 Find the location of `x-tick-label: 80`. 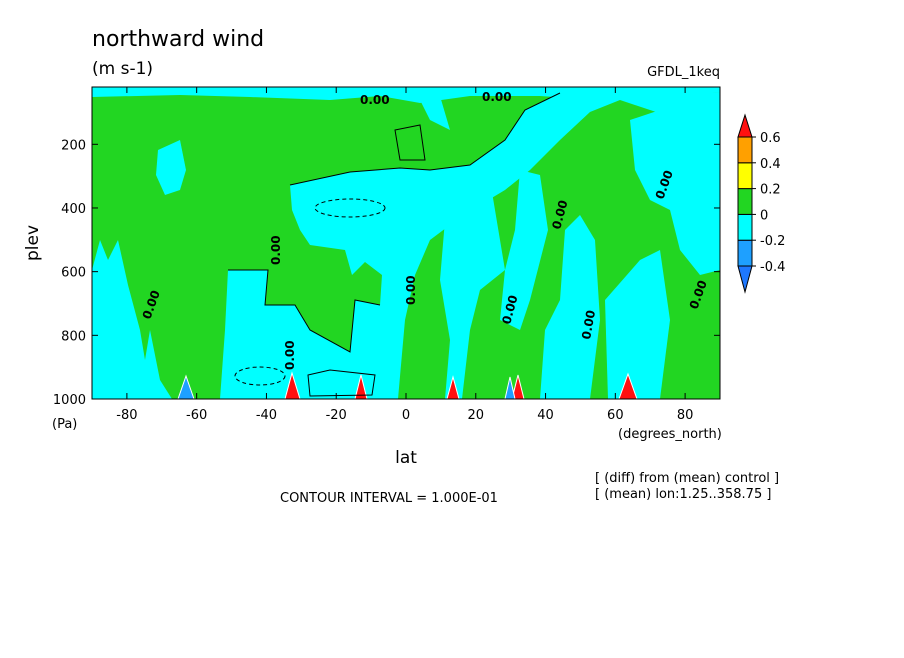

x-tick-label: 80 is located at coordinates (685, 415).